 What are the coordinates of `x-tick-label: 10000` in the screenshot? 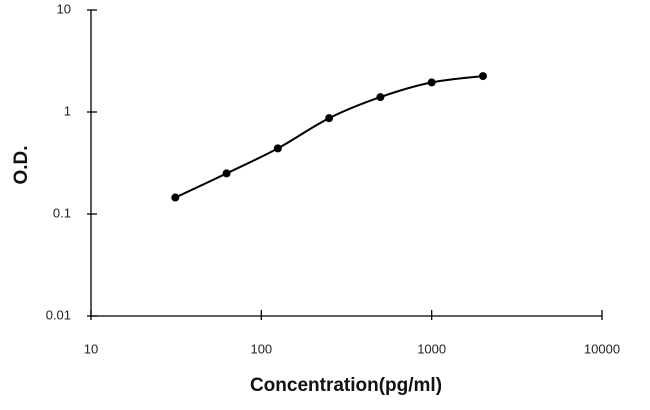 It's located at (602, 348).